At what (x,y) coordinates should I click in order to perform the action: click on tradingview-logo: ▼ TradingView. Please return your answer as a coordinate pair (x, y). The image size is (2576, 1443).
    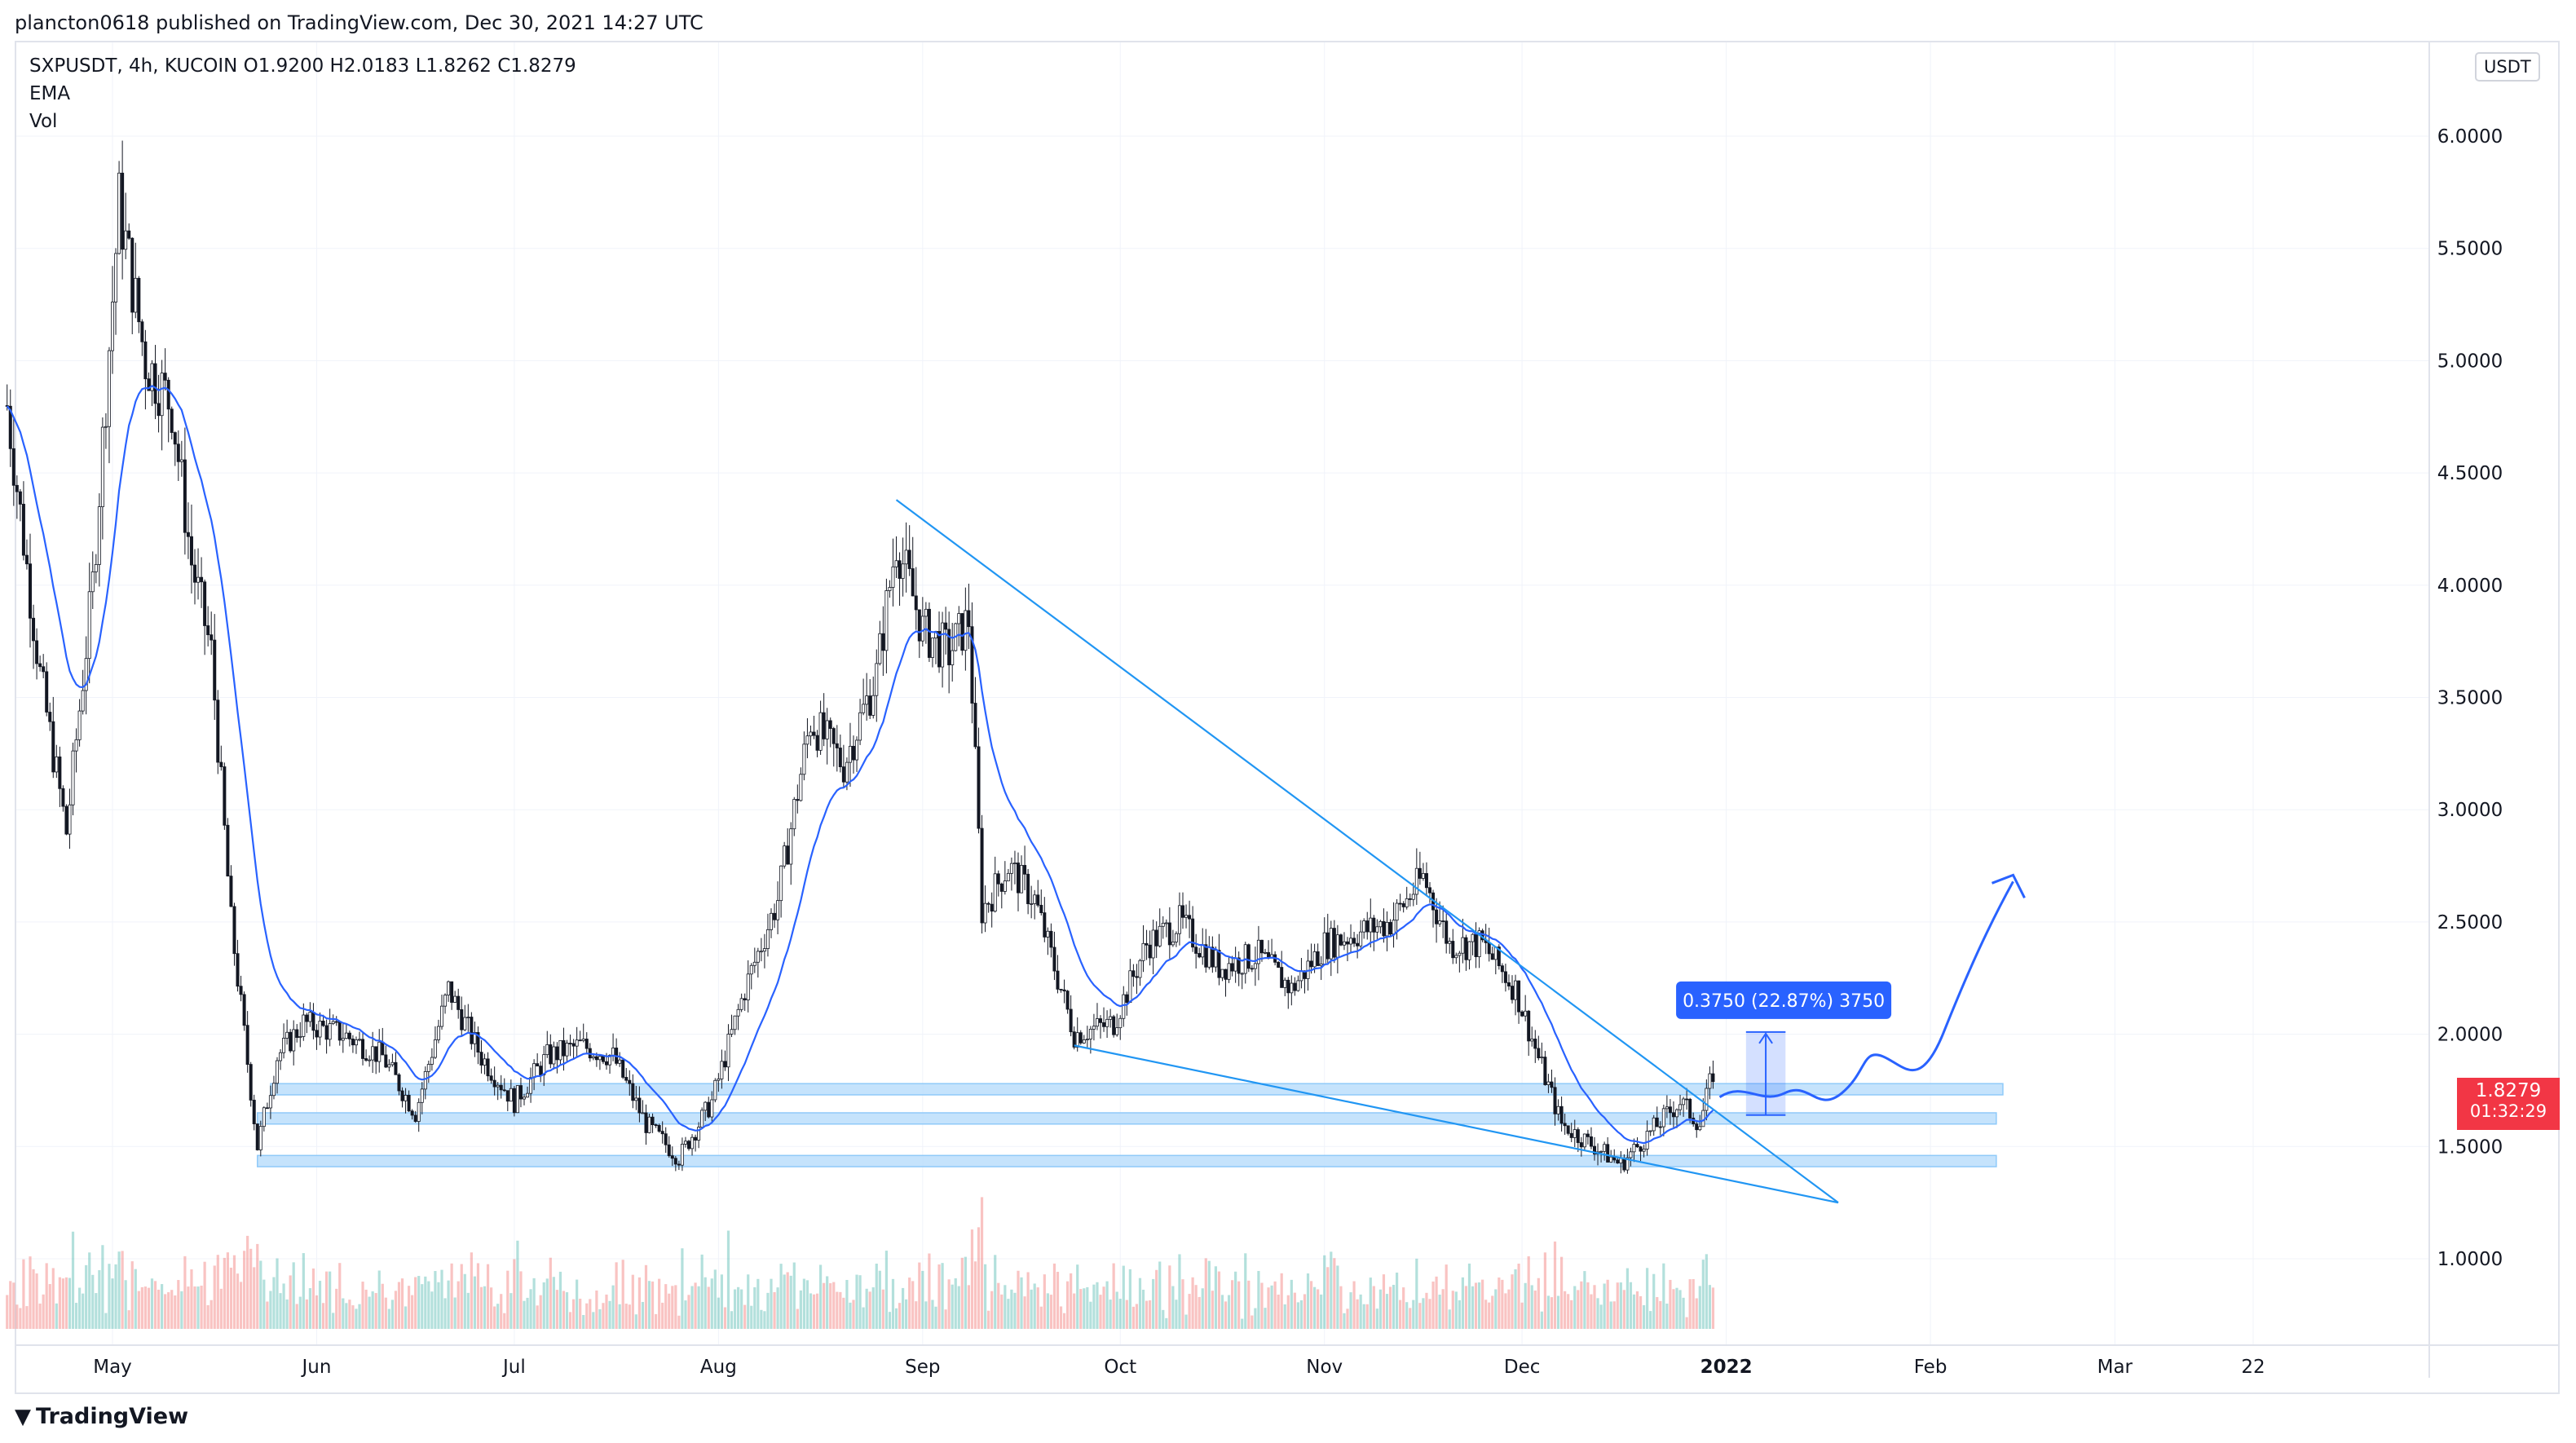
    Looking at the image, I should click on (101, 1416).